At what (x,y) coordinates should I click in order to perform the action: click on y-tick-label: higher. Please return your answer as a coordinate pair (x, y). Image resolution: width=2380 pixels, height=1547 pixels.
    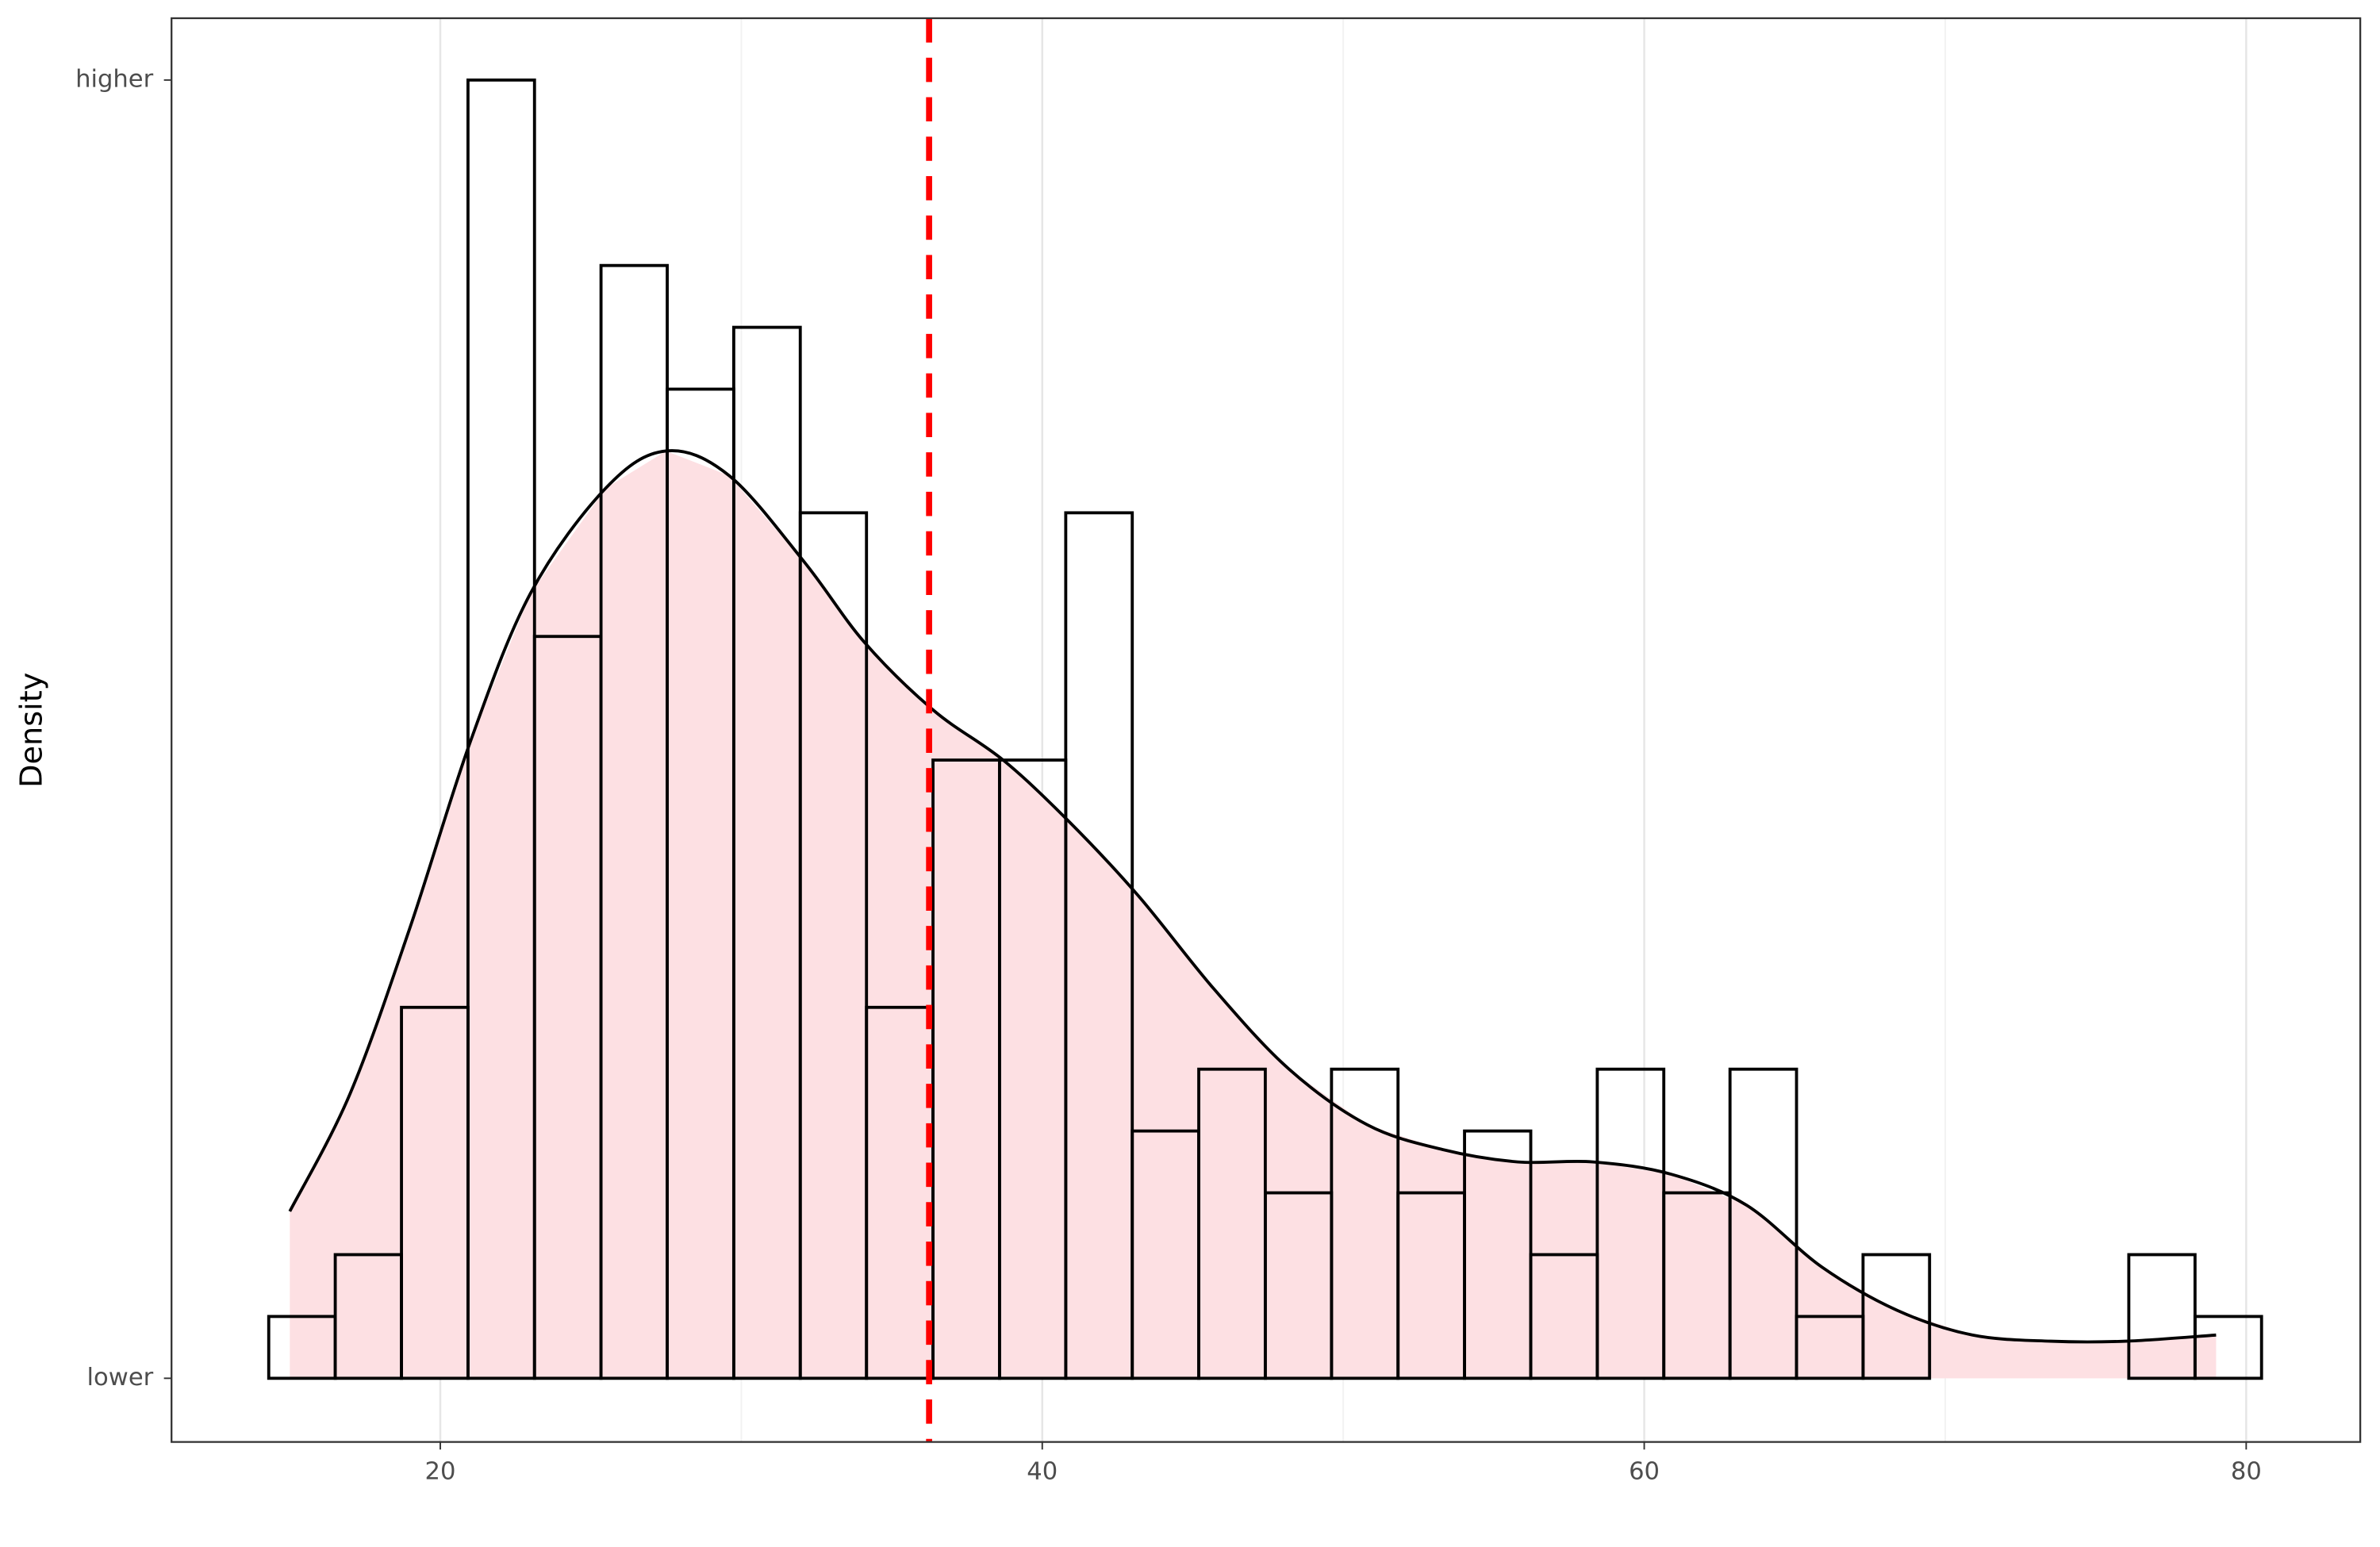
    Looking at the image, I should click on (114, 79).